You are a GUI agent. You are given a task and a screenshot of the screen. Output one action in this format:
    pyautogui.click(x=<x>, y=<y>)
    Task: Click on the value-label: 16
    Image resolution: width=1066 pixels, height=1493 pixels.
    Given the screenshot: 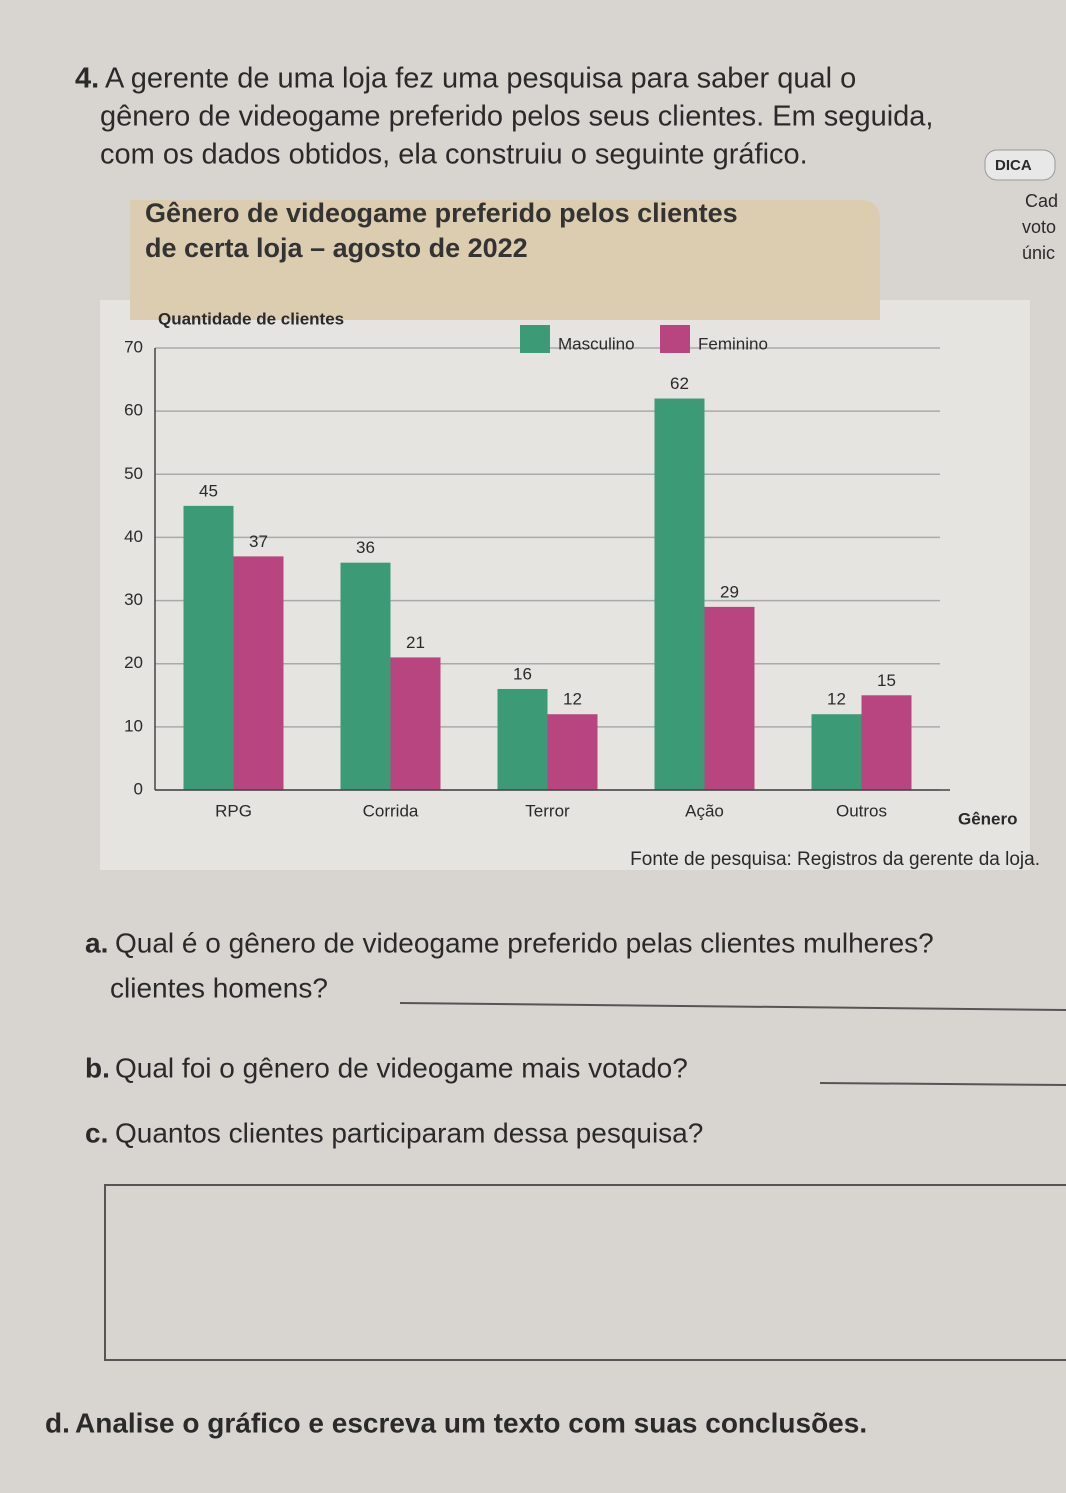 What is the action you would take?
    pyautogui.click(x=522, y=673)
    